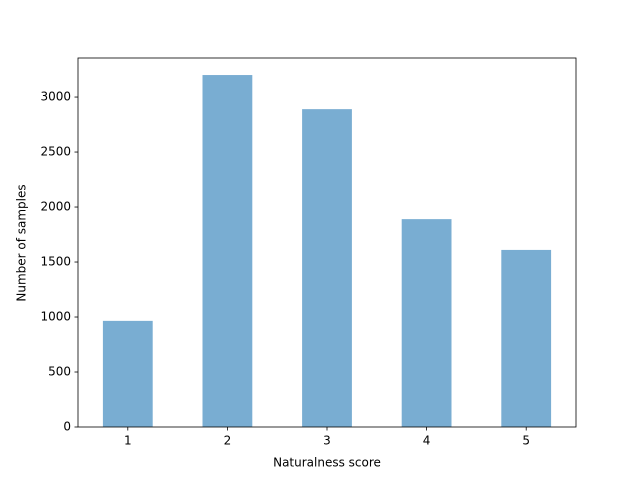  What do you see at coordinates (427, 441) in the screenshot?
I see `x-tick-label: 4` at bounding box center [427, 441].